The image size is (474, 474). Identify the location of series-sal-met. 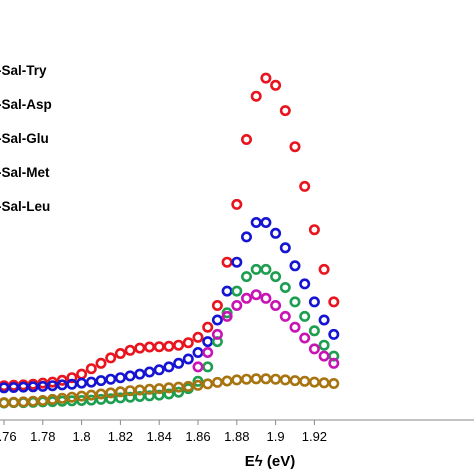
(266, 331).